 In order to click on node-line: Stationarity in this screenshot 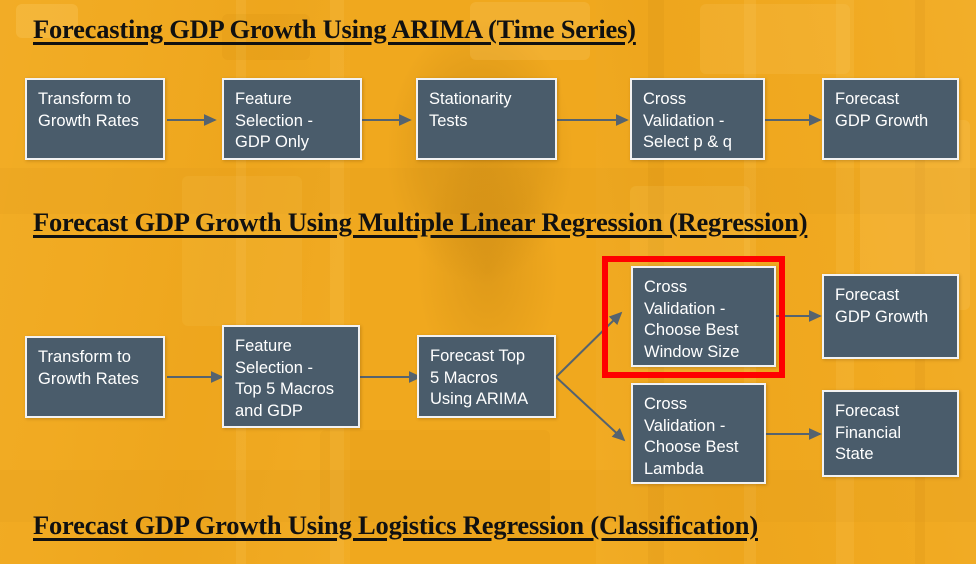, I will do `click(470, 99)`.